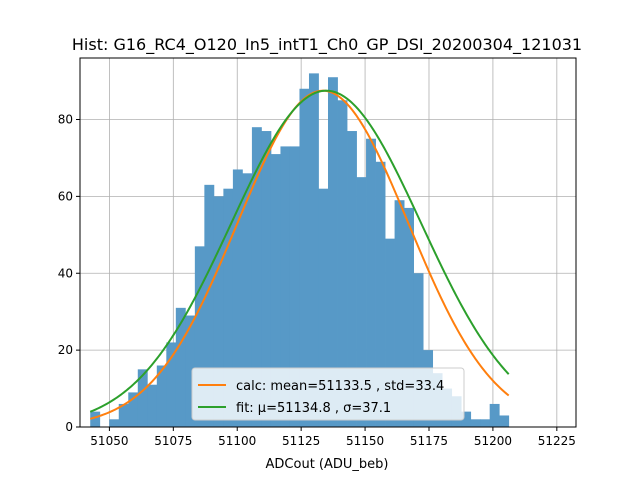  I want to click on x-tick-label: 51050, so click(109, 441).